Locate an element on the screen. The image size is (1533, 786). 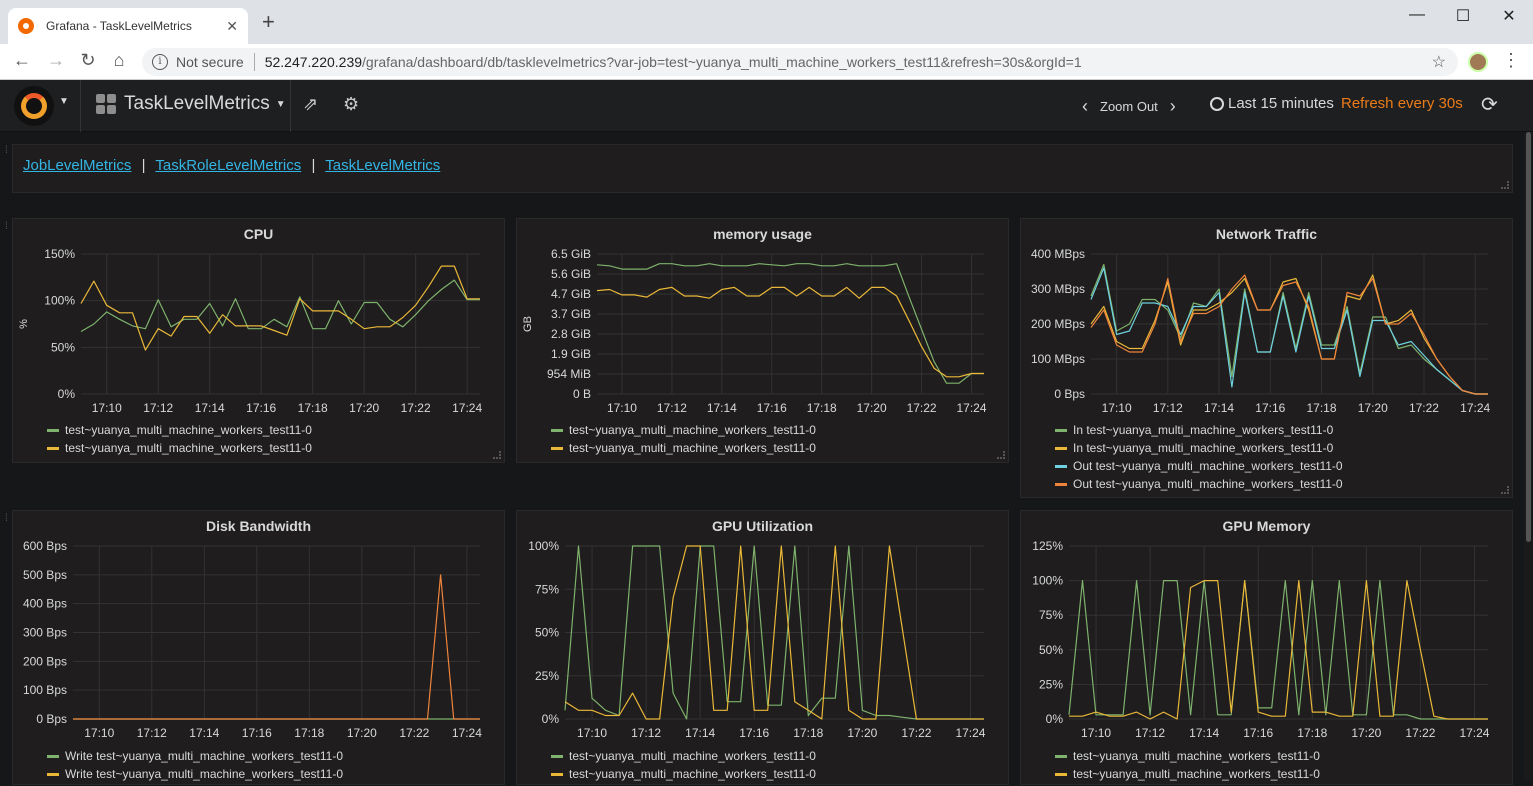
panel-title: Disk Bandwidth is located at coordinates (258, 526).